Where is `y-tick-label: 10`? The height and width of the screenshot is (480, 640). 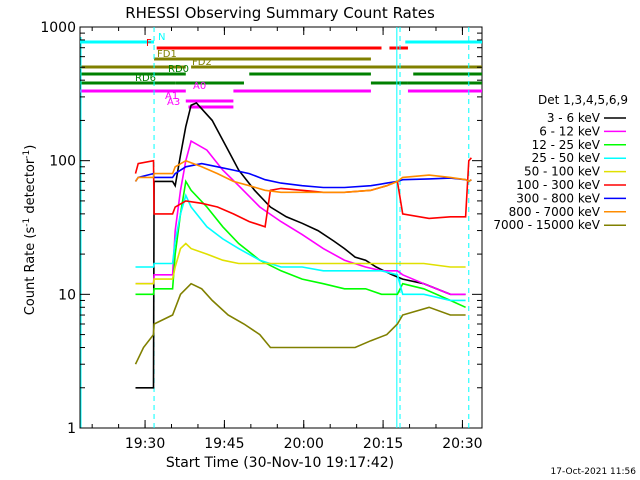 y-tick-label: 10 is located at coordinates (67, 295).